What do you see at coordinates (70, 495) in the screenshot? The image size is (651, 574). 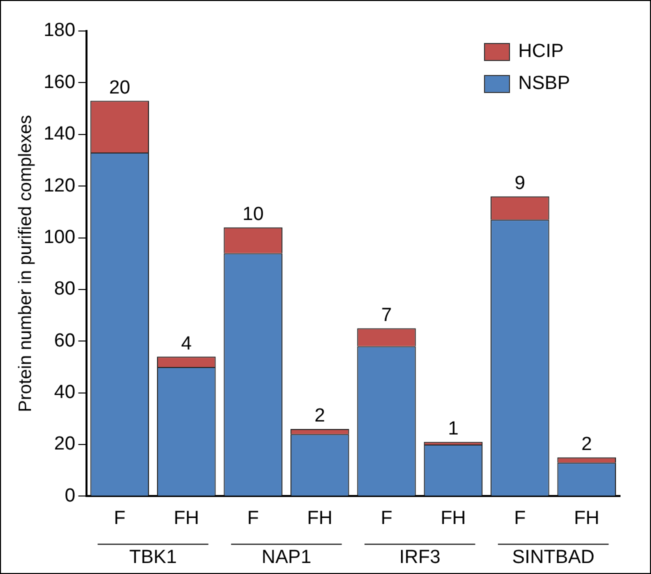 I see `y-tick-label: 0` at bounding box center [70, 495].